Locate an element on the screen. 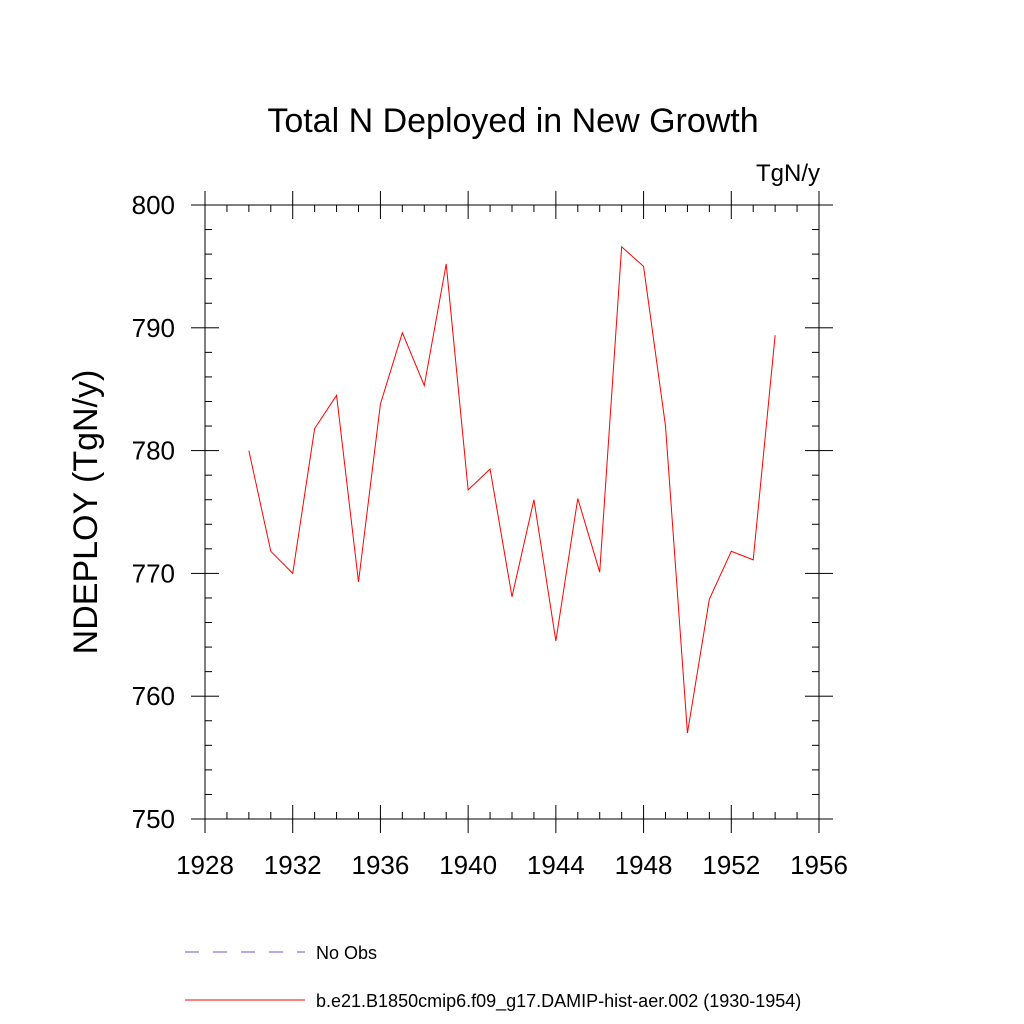  x-tick-label: 1928 is located at coordinates (205, 865).